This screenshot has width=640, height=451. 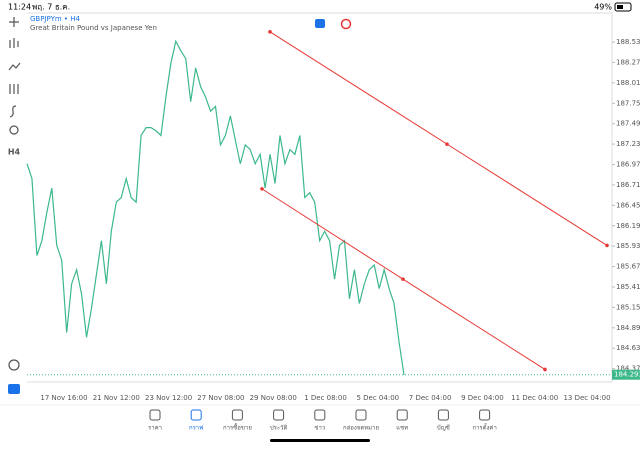 What do you see at coordinates (273, 398) in the screenshot?
I see `x-tick-label: 29 Nov 08:00` at bounding box center [273, 398].